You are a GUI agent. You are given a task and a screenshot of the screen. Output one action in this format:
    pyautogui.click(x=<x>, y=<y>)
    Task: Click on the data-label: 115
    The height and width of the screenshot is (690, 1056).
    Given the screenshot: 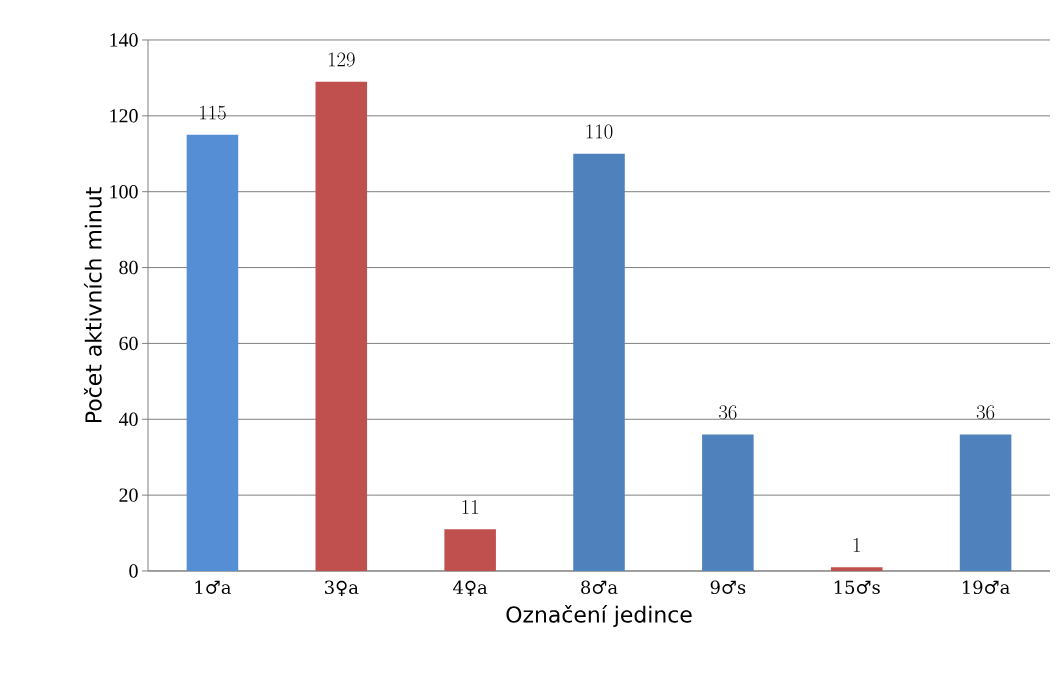 What is the action you would take?
    pyautogui.click(x=213, y=112)
    